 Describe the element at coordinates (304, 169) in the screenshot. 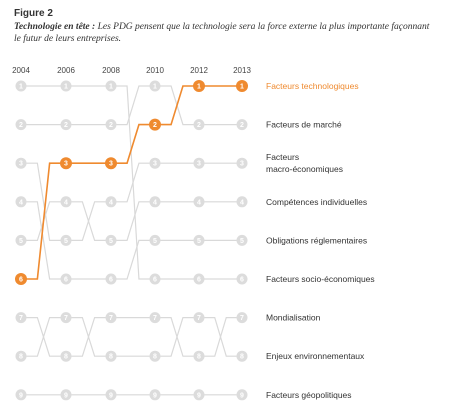

I see `category-label-3-line-2: macro-économiques` at that location.